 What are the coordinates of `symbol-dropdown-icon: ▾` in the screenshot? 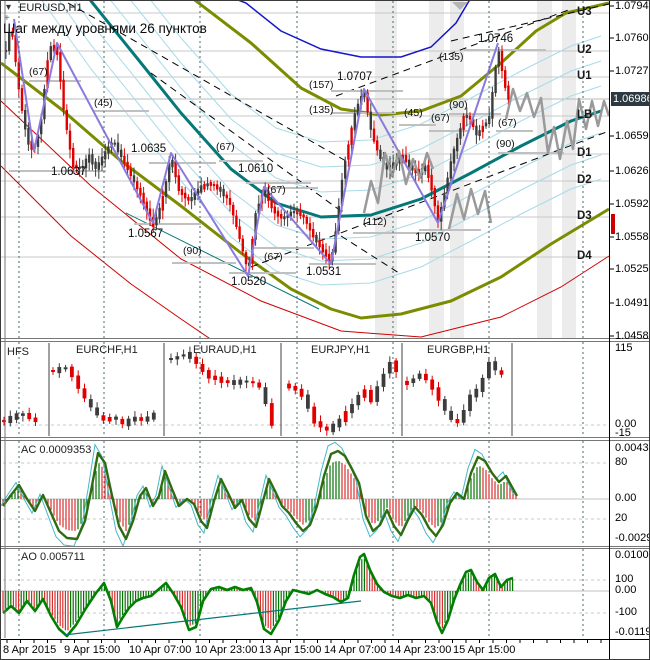 It's located at (9, 7).